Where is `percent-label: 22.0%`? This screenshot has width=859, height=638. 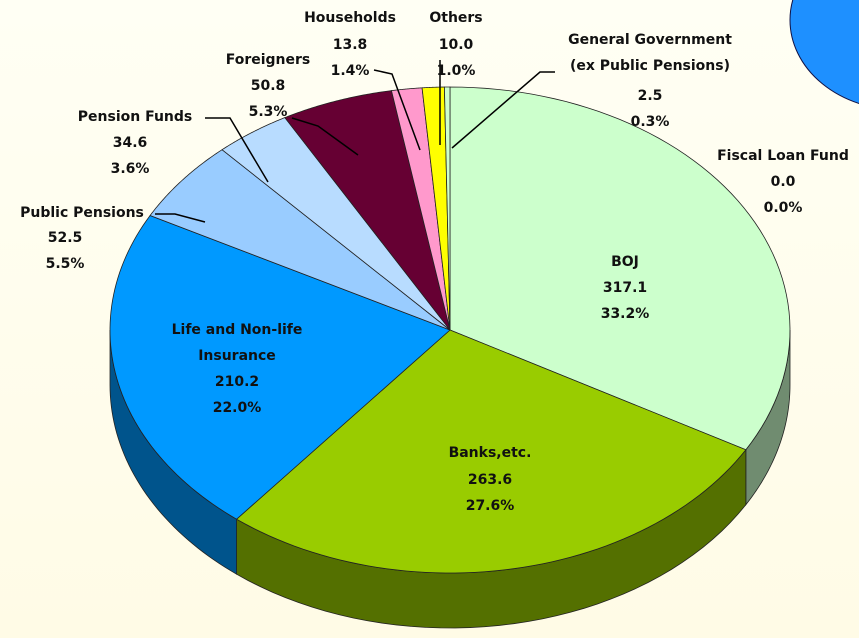 percent-label: 22.0% is located at coordinates (237, 408).